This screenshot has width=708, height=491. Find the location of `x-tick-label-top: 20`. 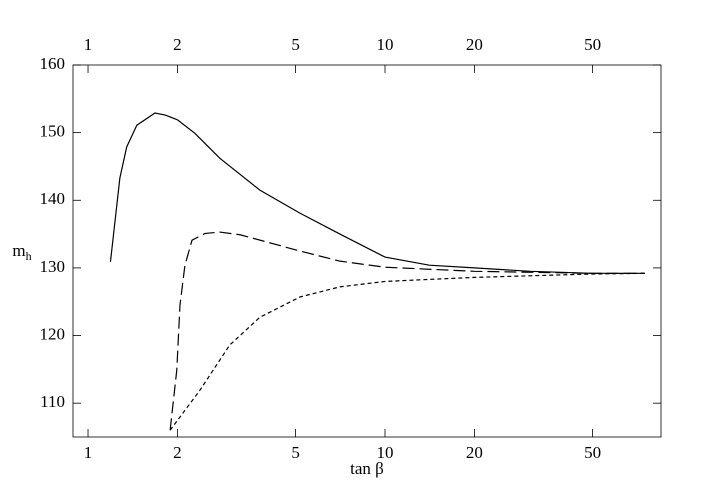

x-tick-label-top: 20 is located at coordinates (474, 44).